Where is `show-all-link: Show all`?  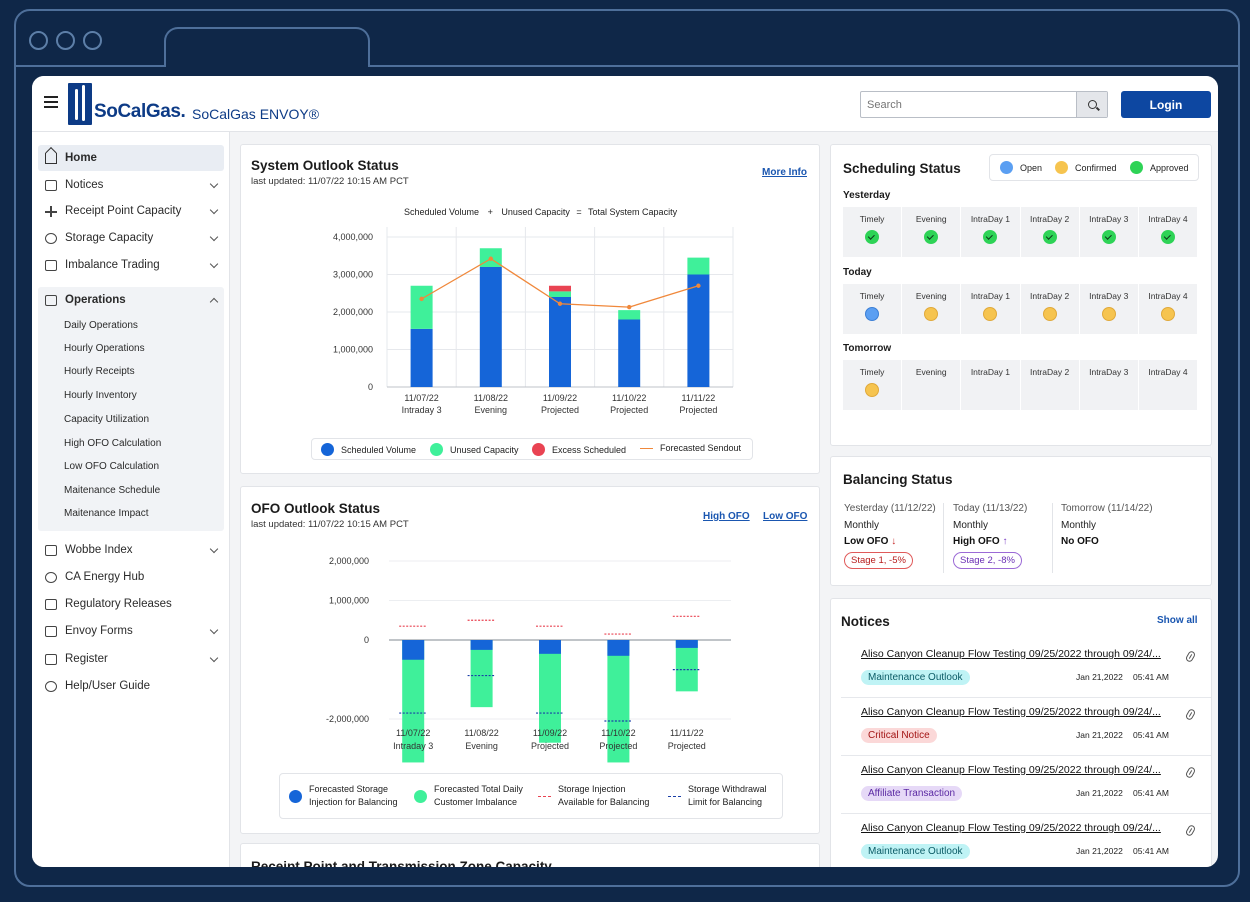
show-all-link: Show all is located at coordinates (1177, 620).